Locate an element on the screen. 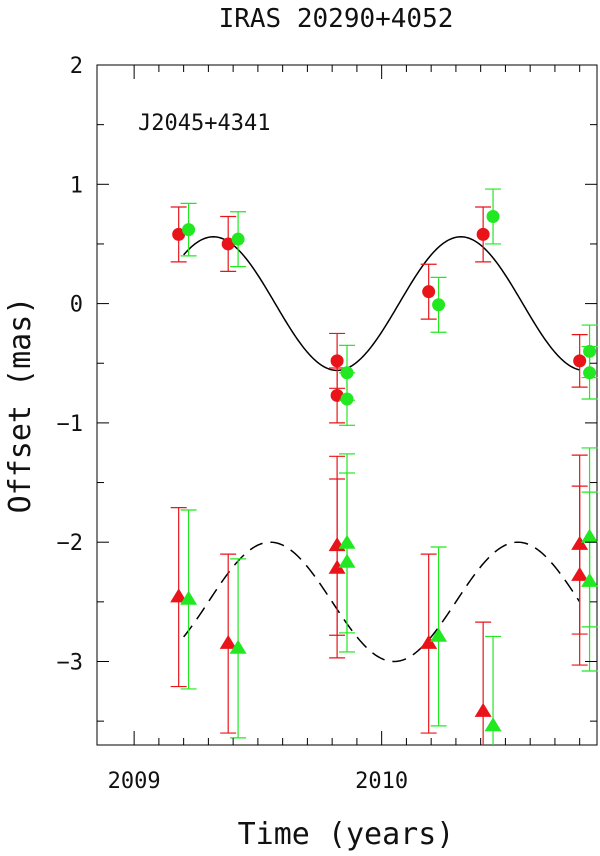  x-tick-label: 2009 is located at coordinates (134, 781).